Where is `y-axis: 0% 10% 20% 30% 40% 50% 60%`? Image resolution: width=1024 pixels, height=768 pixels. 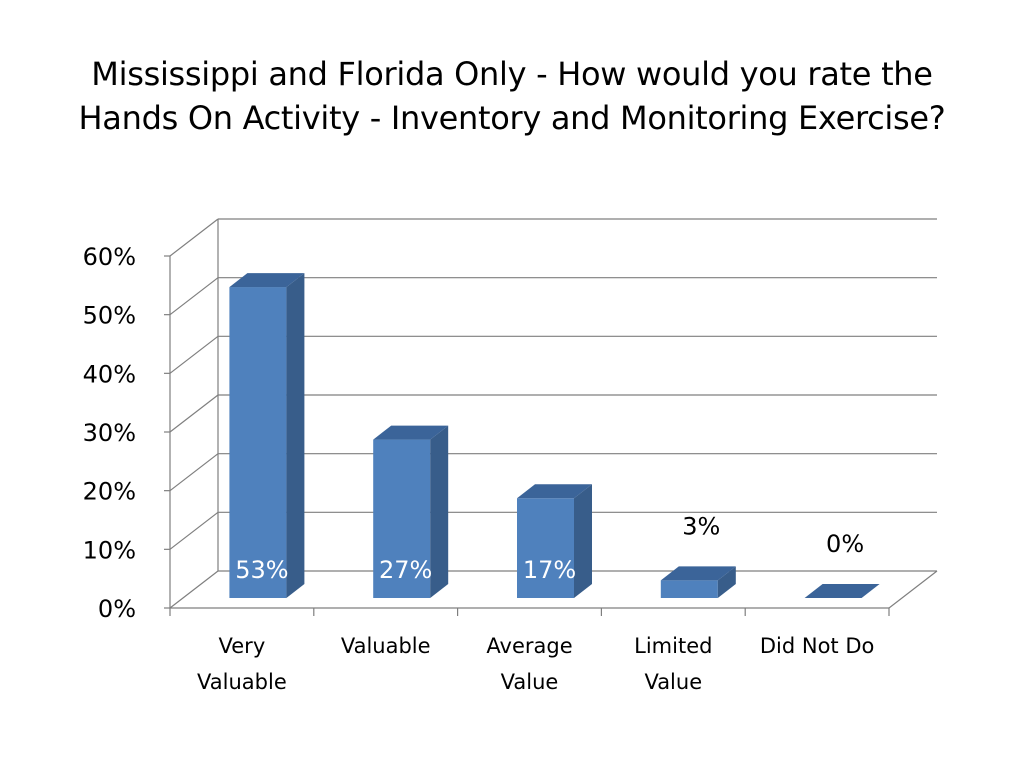 y-axis: 0% 10% 20% 30% 40% 50% 60% is located at coordinates (126, 433).